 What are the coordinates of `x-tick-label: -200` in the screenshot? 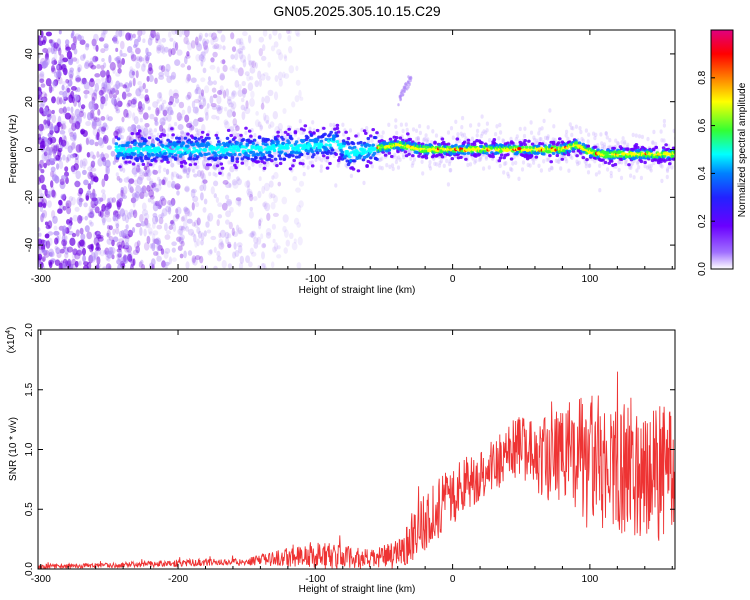 It's located at (178, 579).